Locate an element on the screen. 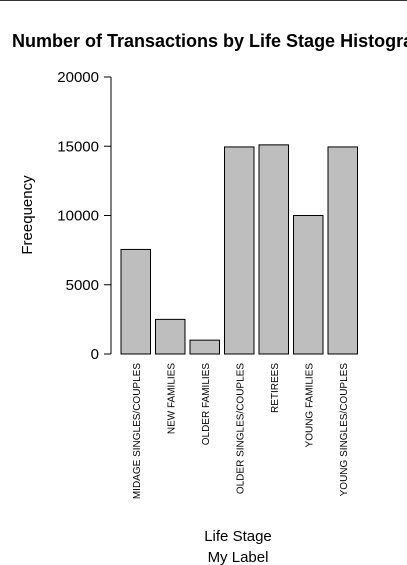  y-tick-label: 5000 is located at coordinates (82, 285).